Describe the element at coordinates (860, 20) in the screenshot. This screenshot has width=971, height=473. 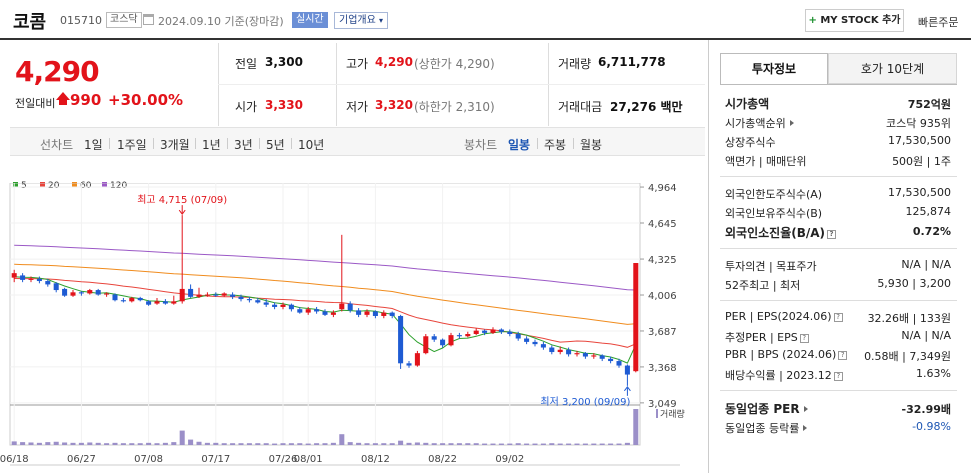
I see `add-mystock-label: MY STOCK 추가` at that location.